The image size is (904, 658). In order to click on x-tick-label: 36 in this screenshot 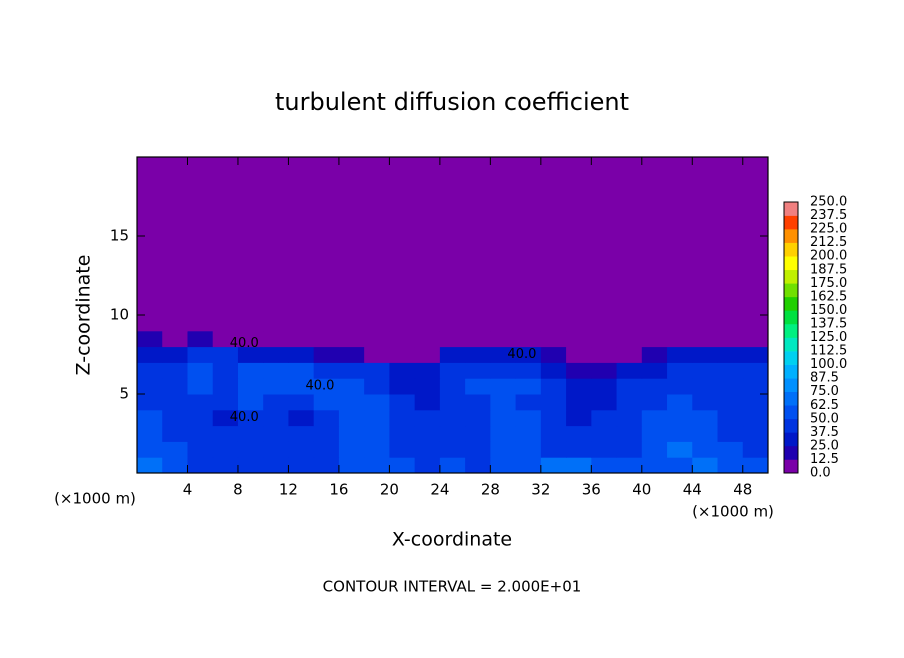, I will do `click(591, 490)`.